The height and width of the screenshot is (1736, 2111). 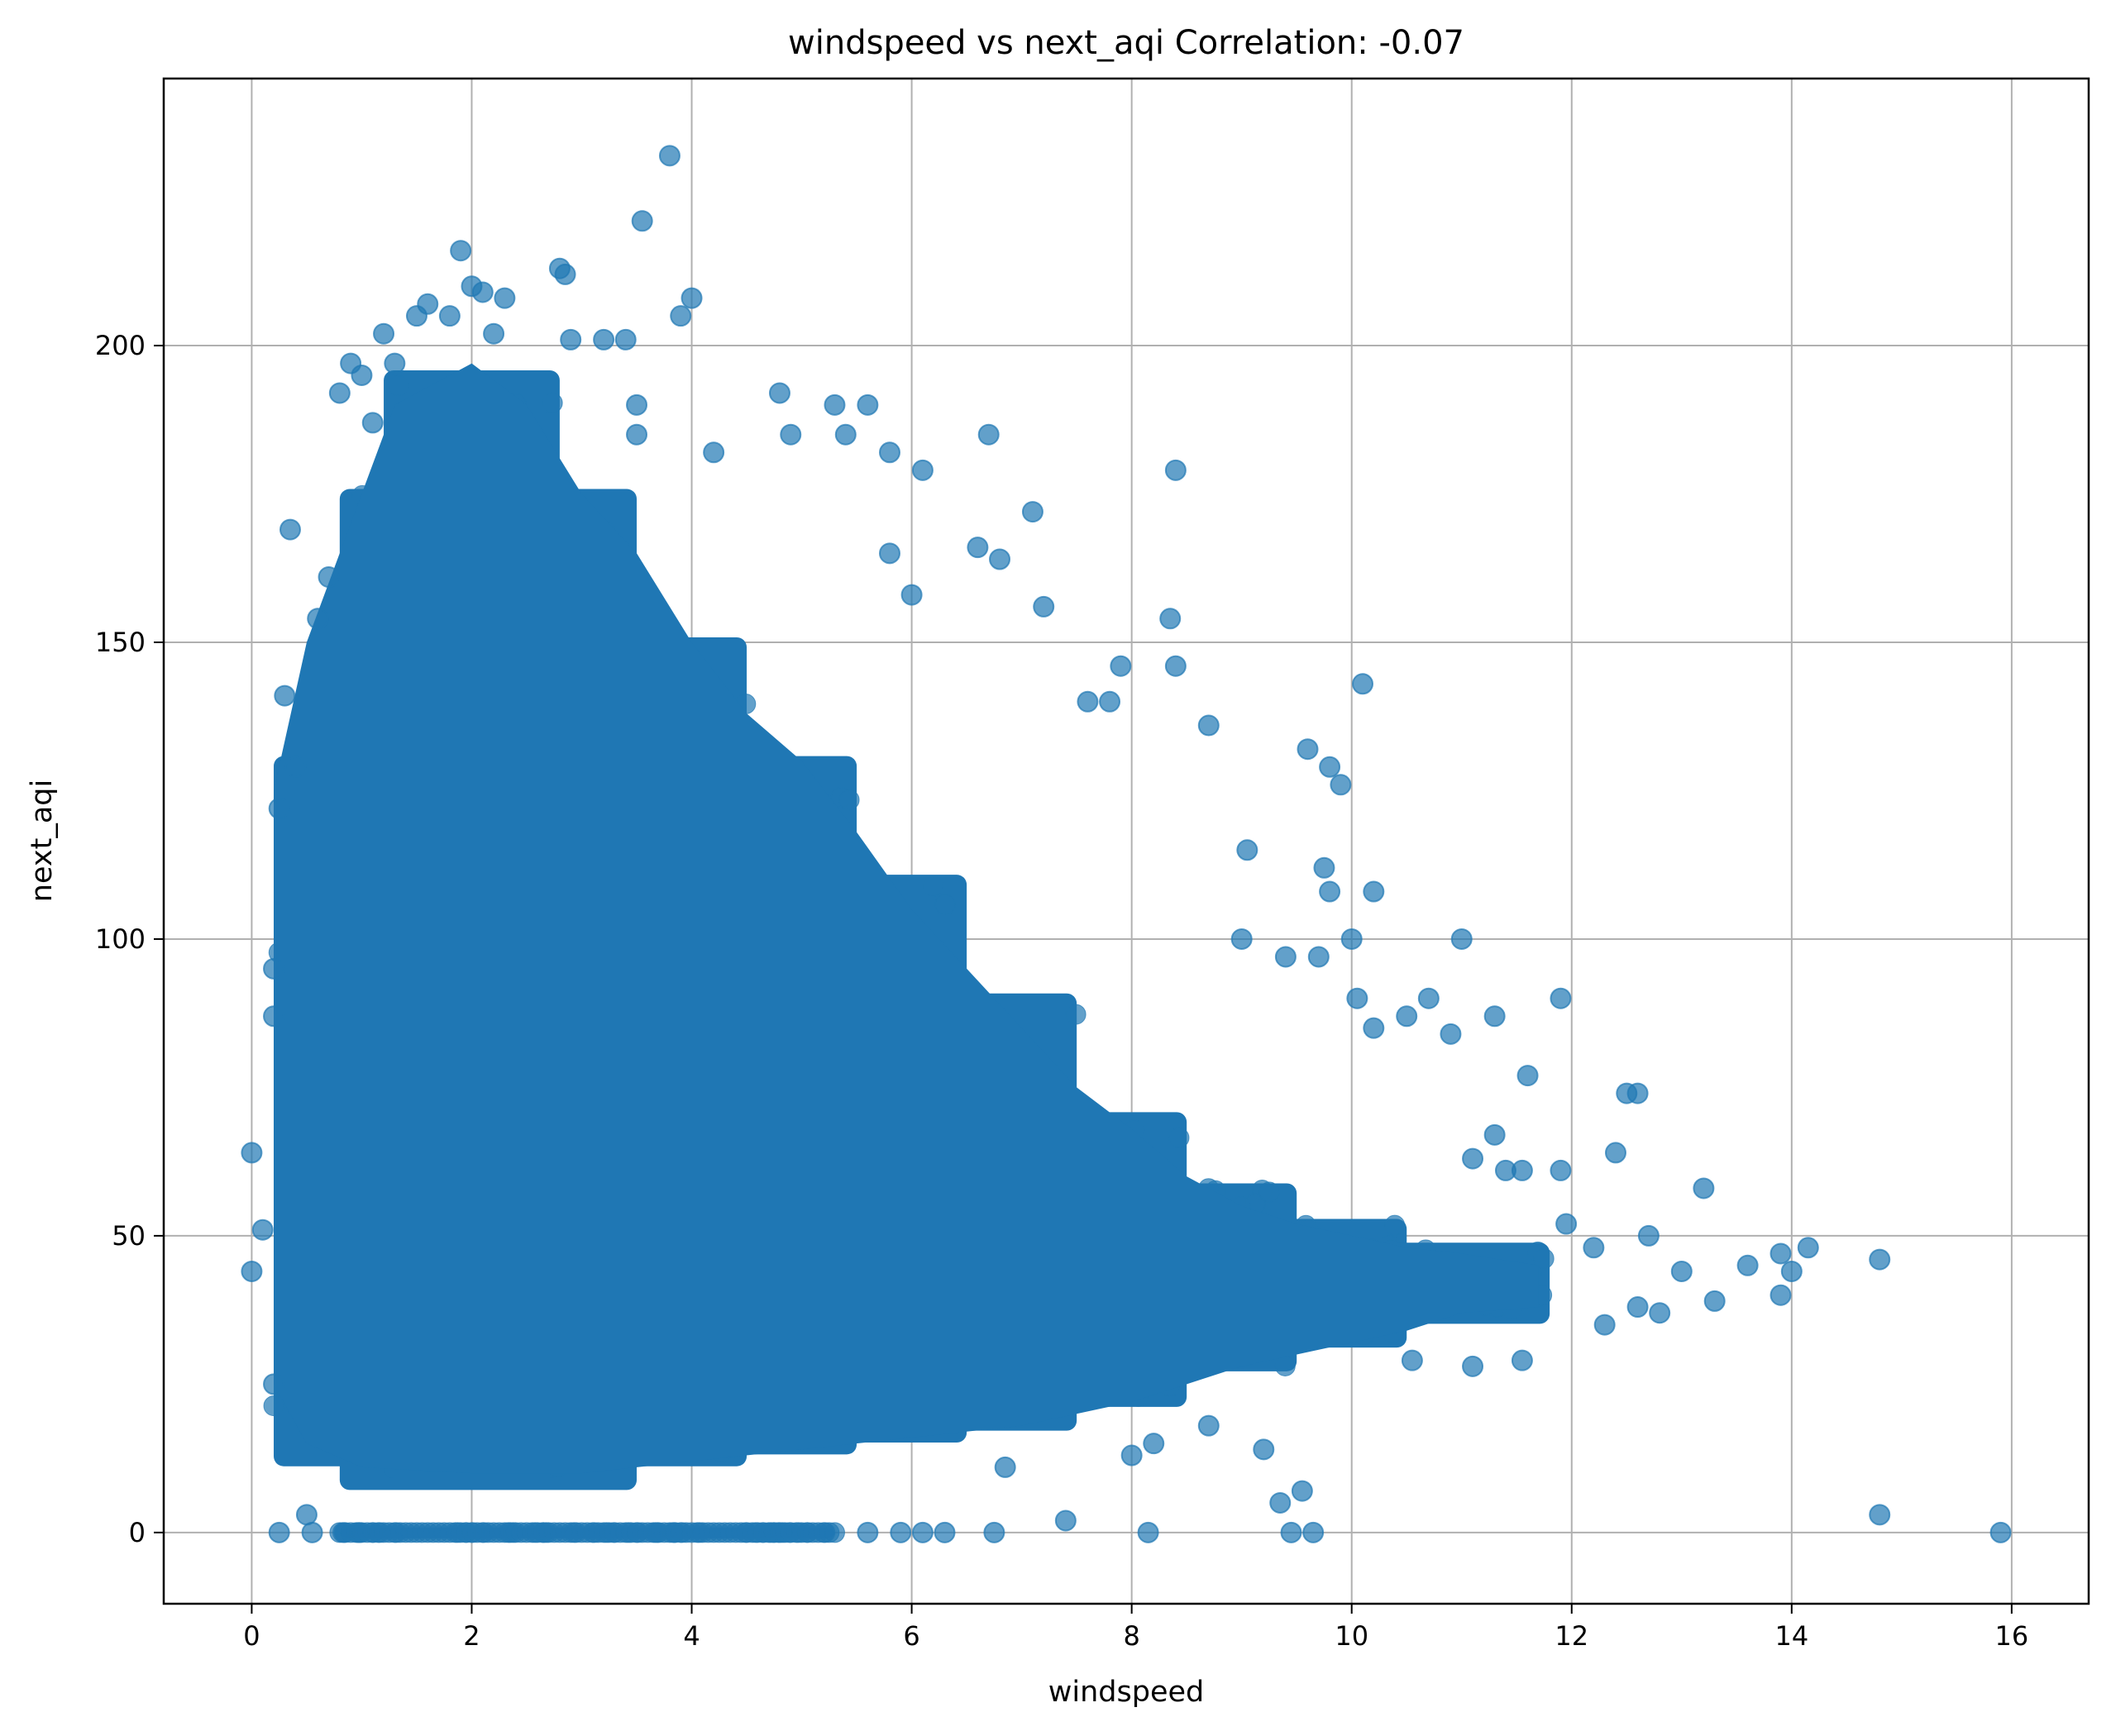 What do you see at coordinates (120, 345) in the screenshot?
I see `y-tick-label: 200` at bounding box center [120, 345].